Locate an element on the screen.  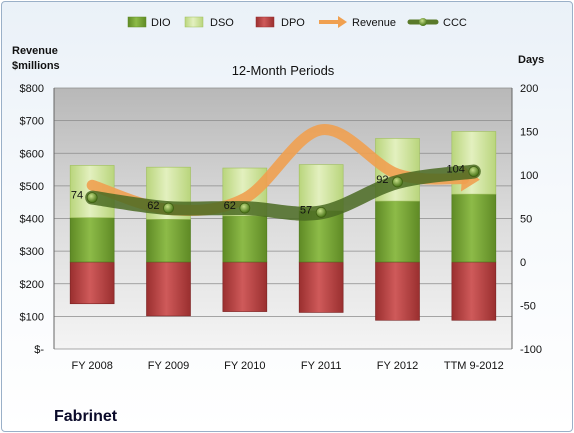
x-tick-label: FY 2008 is located at coordinates (91, 366).